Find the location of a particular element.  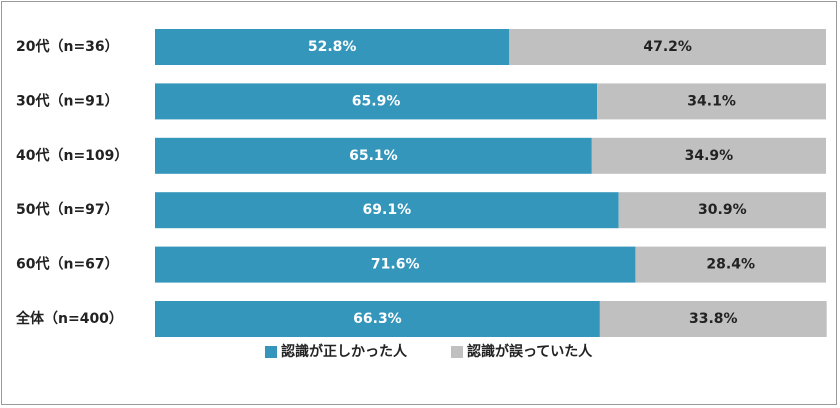

value-label-correct: 65.9% is located at coordinates (376, 101).